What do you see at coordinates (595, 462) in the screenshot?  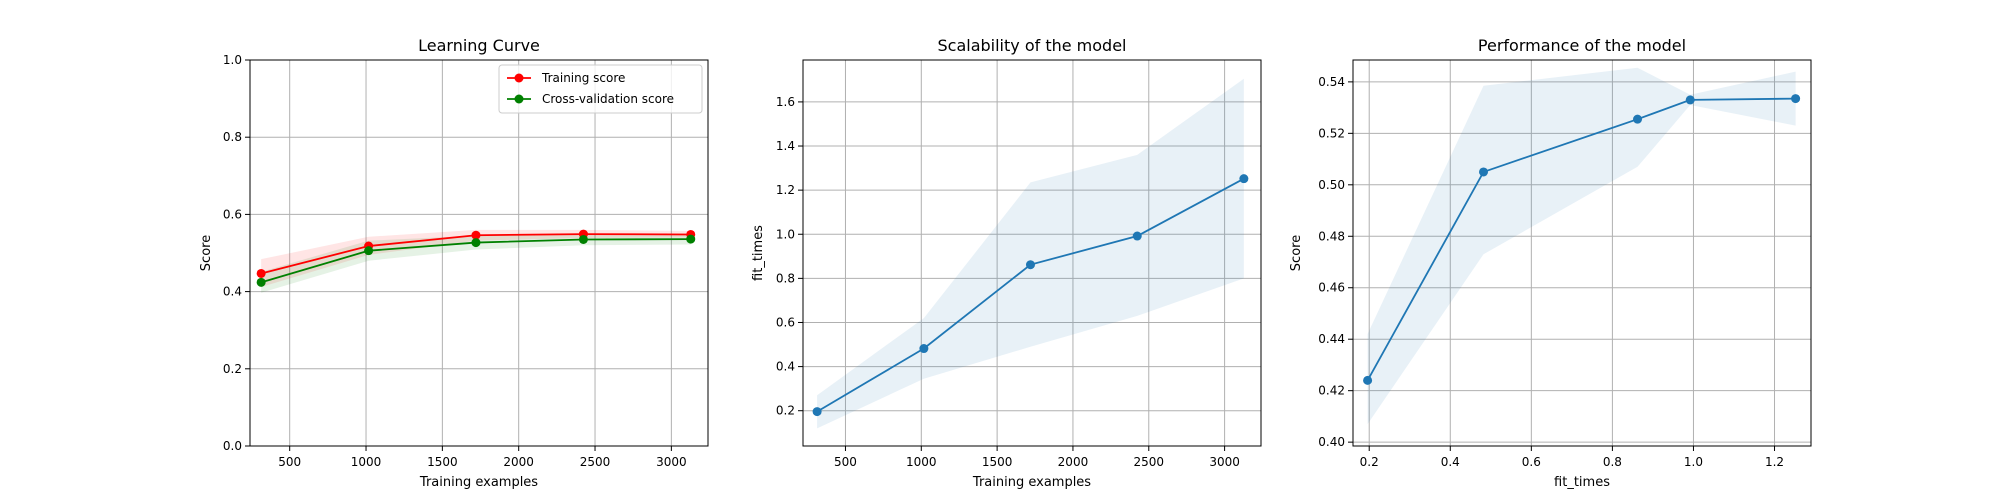 I see `learning-curve-xtick-label: 2500` at bounding box center [595, 462].